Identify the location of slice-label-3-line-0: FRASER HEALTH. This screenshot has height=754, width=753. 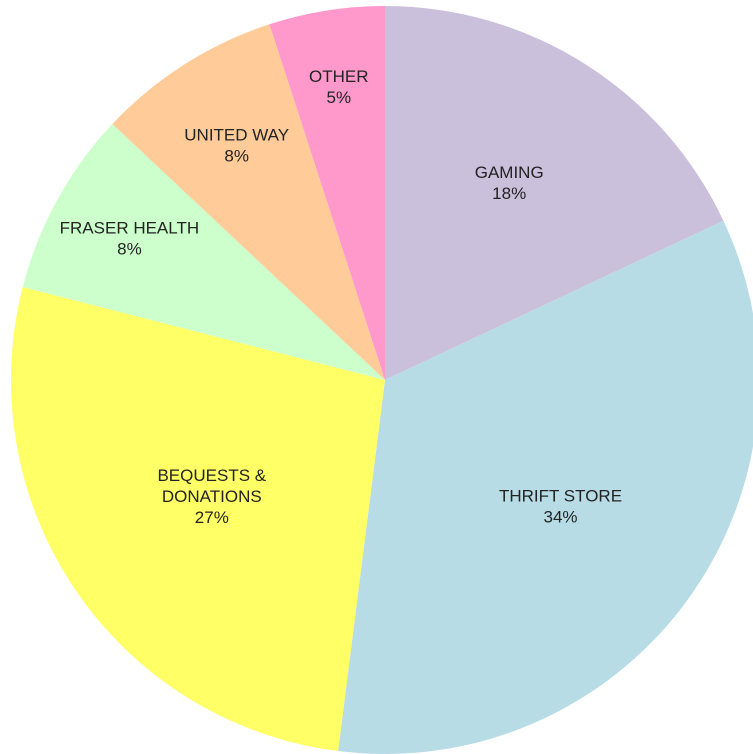
(130, 227).